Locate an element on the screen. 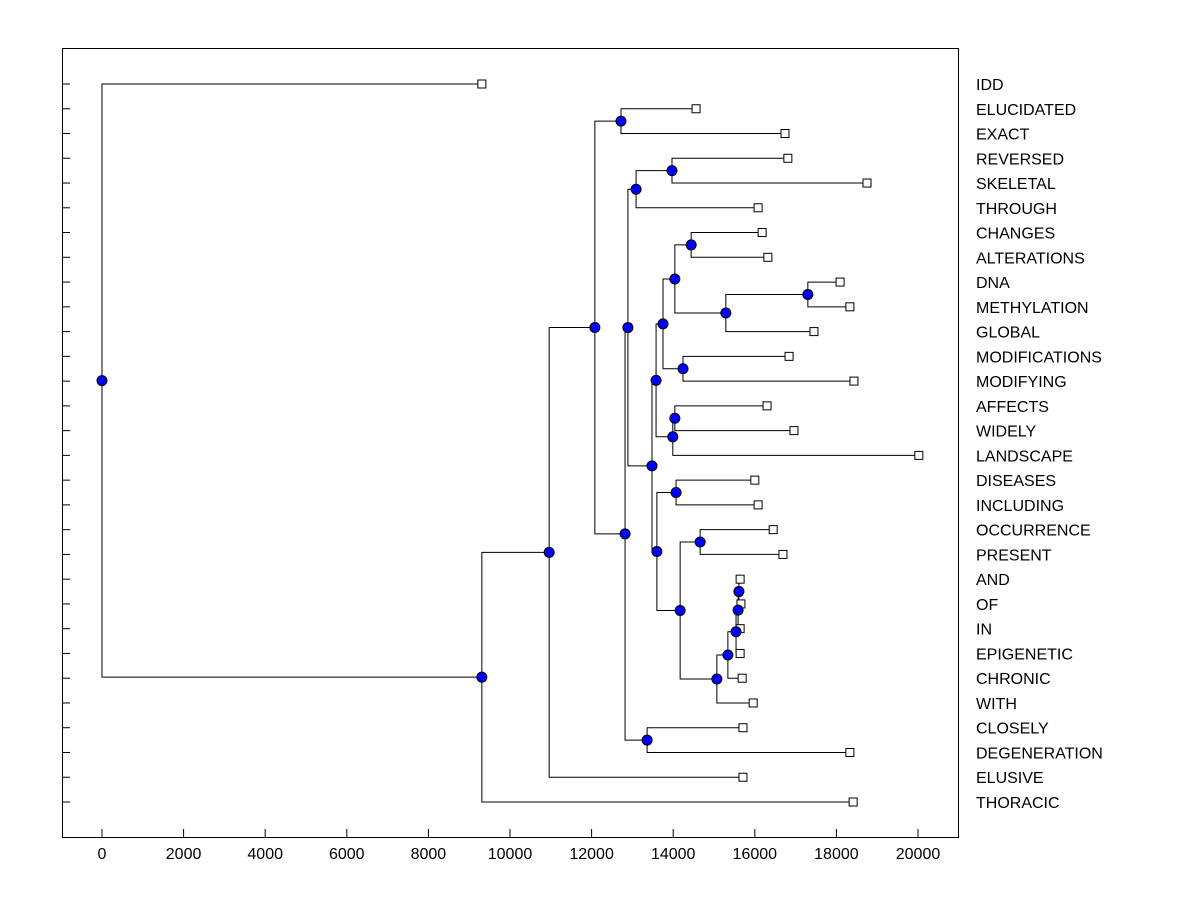 The image size is (1200, 905). leaf-label: ELUSIVE is located at coordinates (1010, 778).